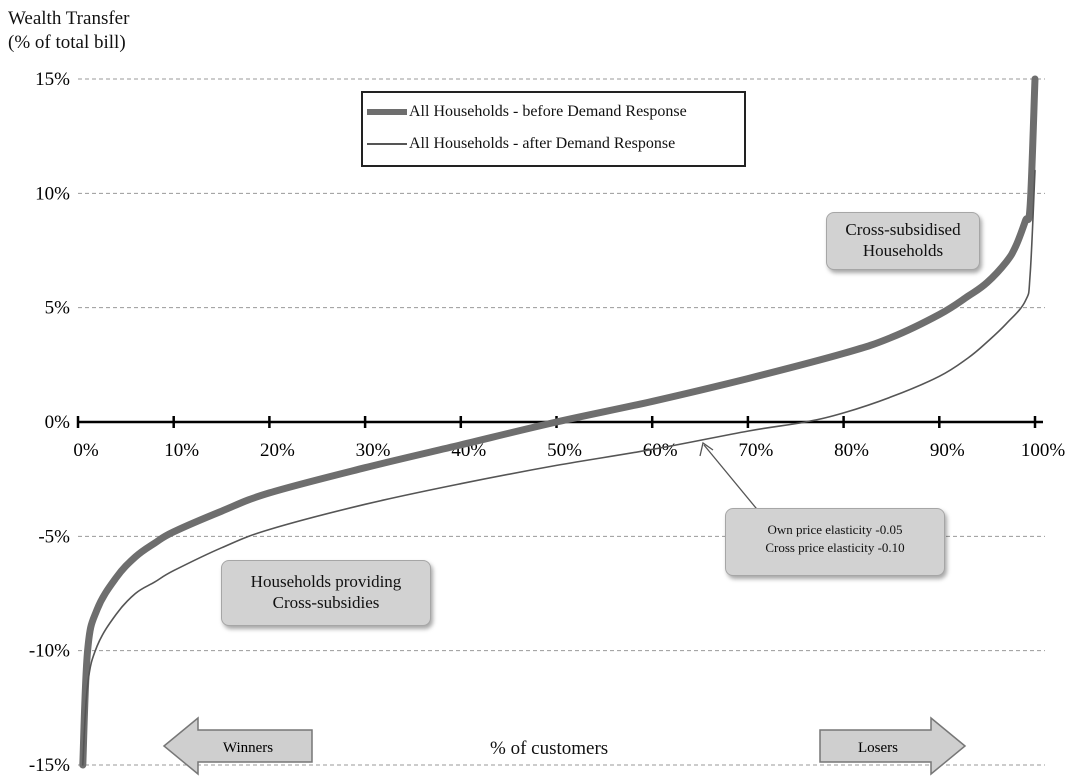 Image resolution: width=1066 pixels, height=776 pixels. Describe the element at coordinates (54, 536) in the screenshot. I see `y-tick-label: -5%` at that location.